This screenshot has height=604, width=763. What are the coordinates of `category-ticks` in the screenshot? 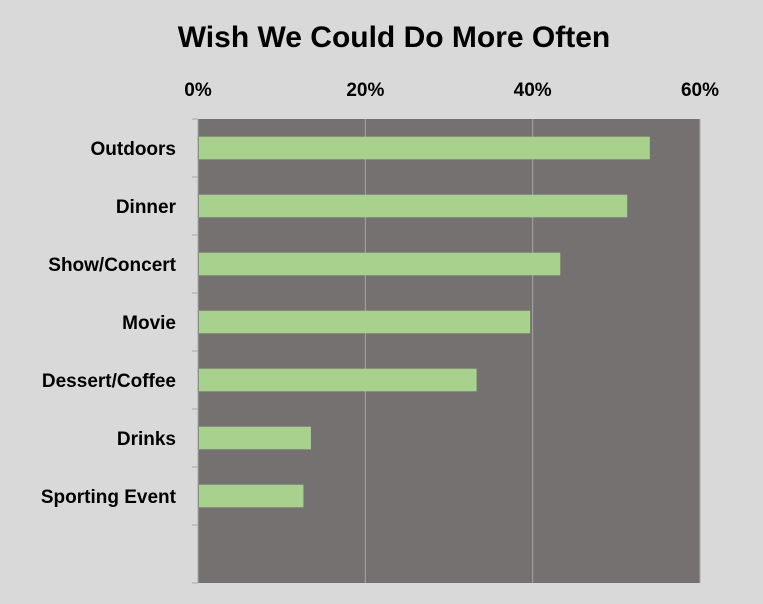 It's located at (195, 351).